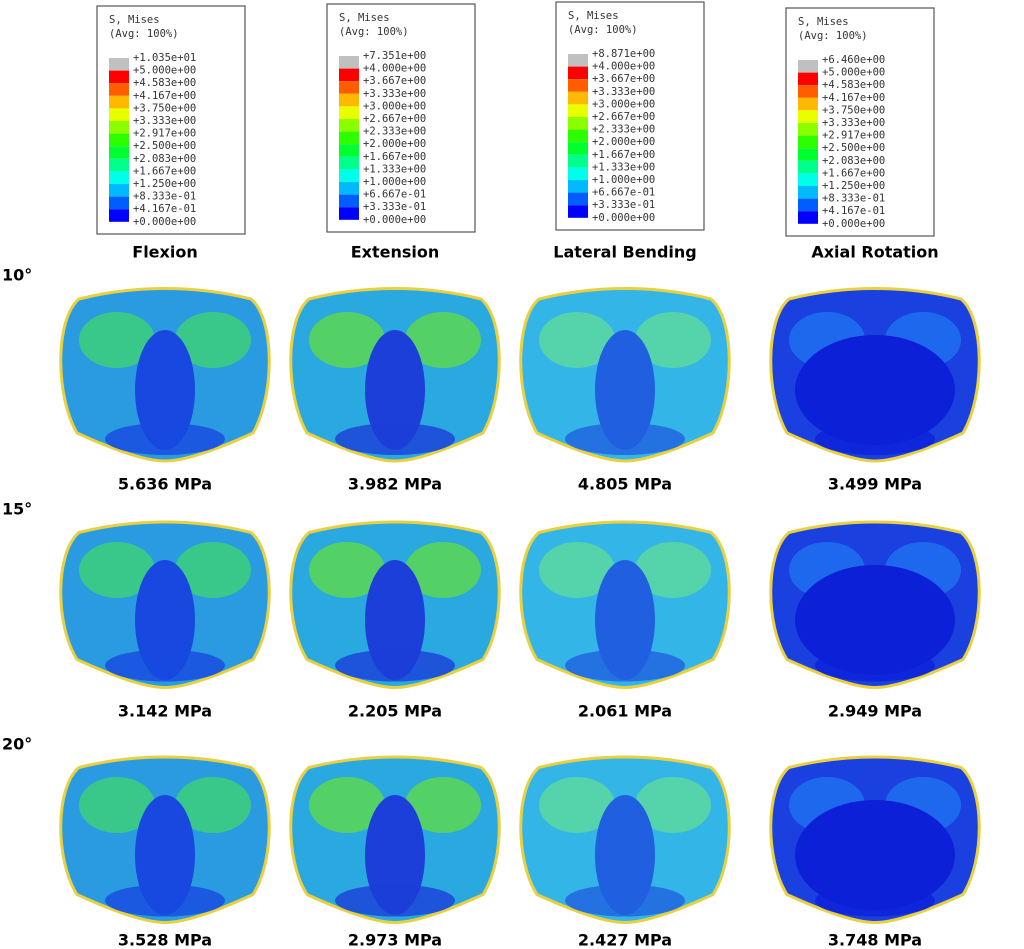 This screenshot has height=949, width=1024. What do you see at coordinates (853, 60) in the screenshot?
I see `legend-label: +6.460e+00` at bounding box center [853, 60].